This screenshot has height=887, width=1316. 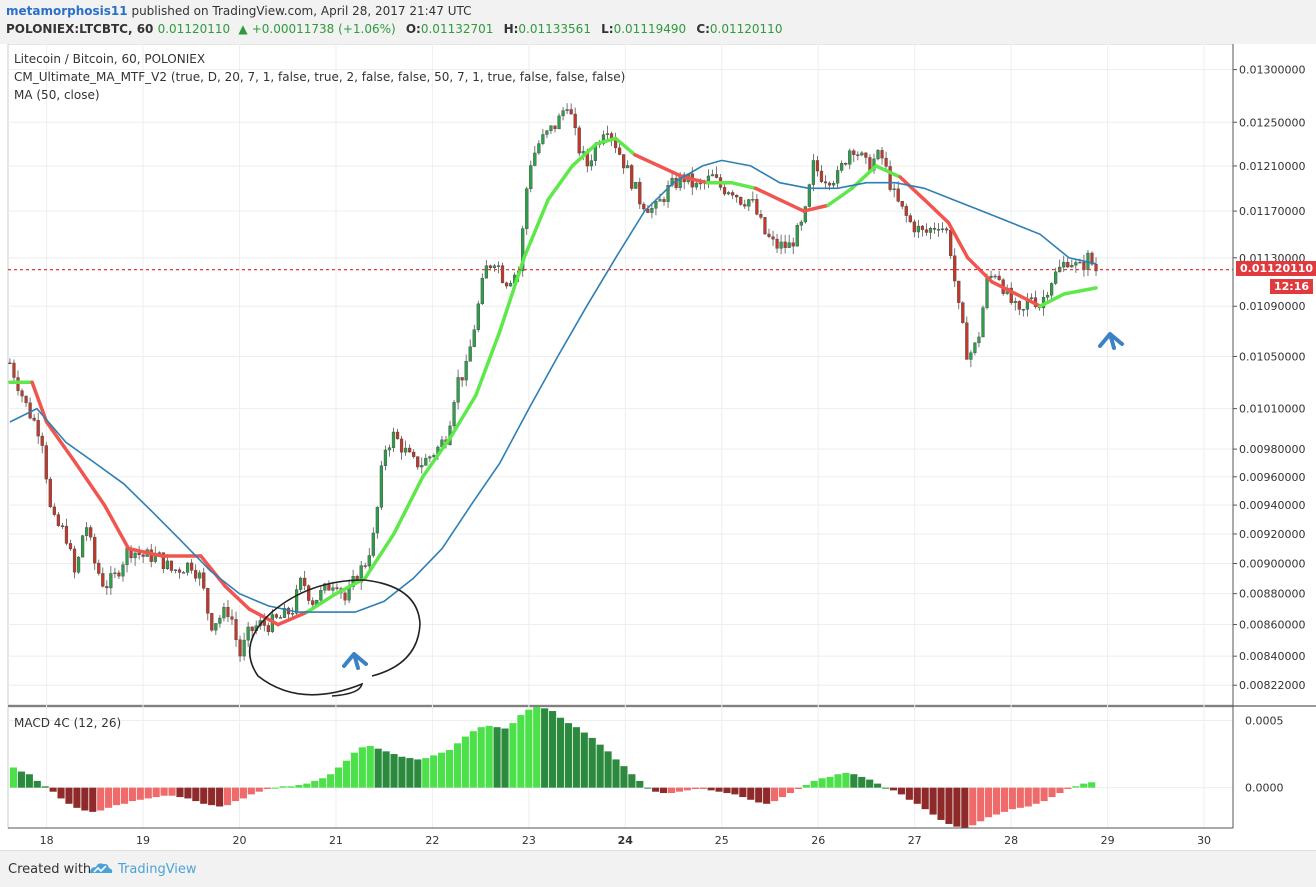 What do you see at coordinates (1272, 70) in the screenshot?
I see `price-tick-label: 0.01300000` at bounding box center [1272, 70].